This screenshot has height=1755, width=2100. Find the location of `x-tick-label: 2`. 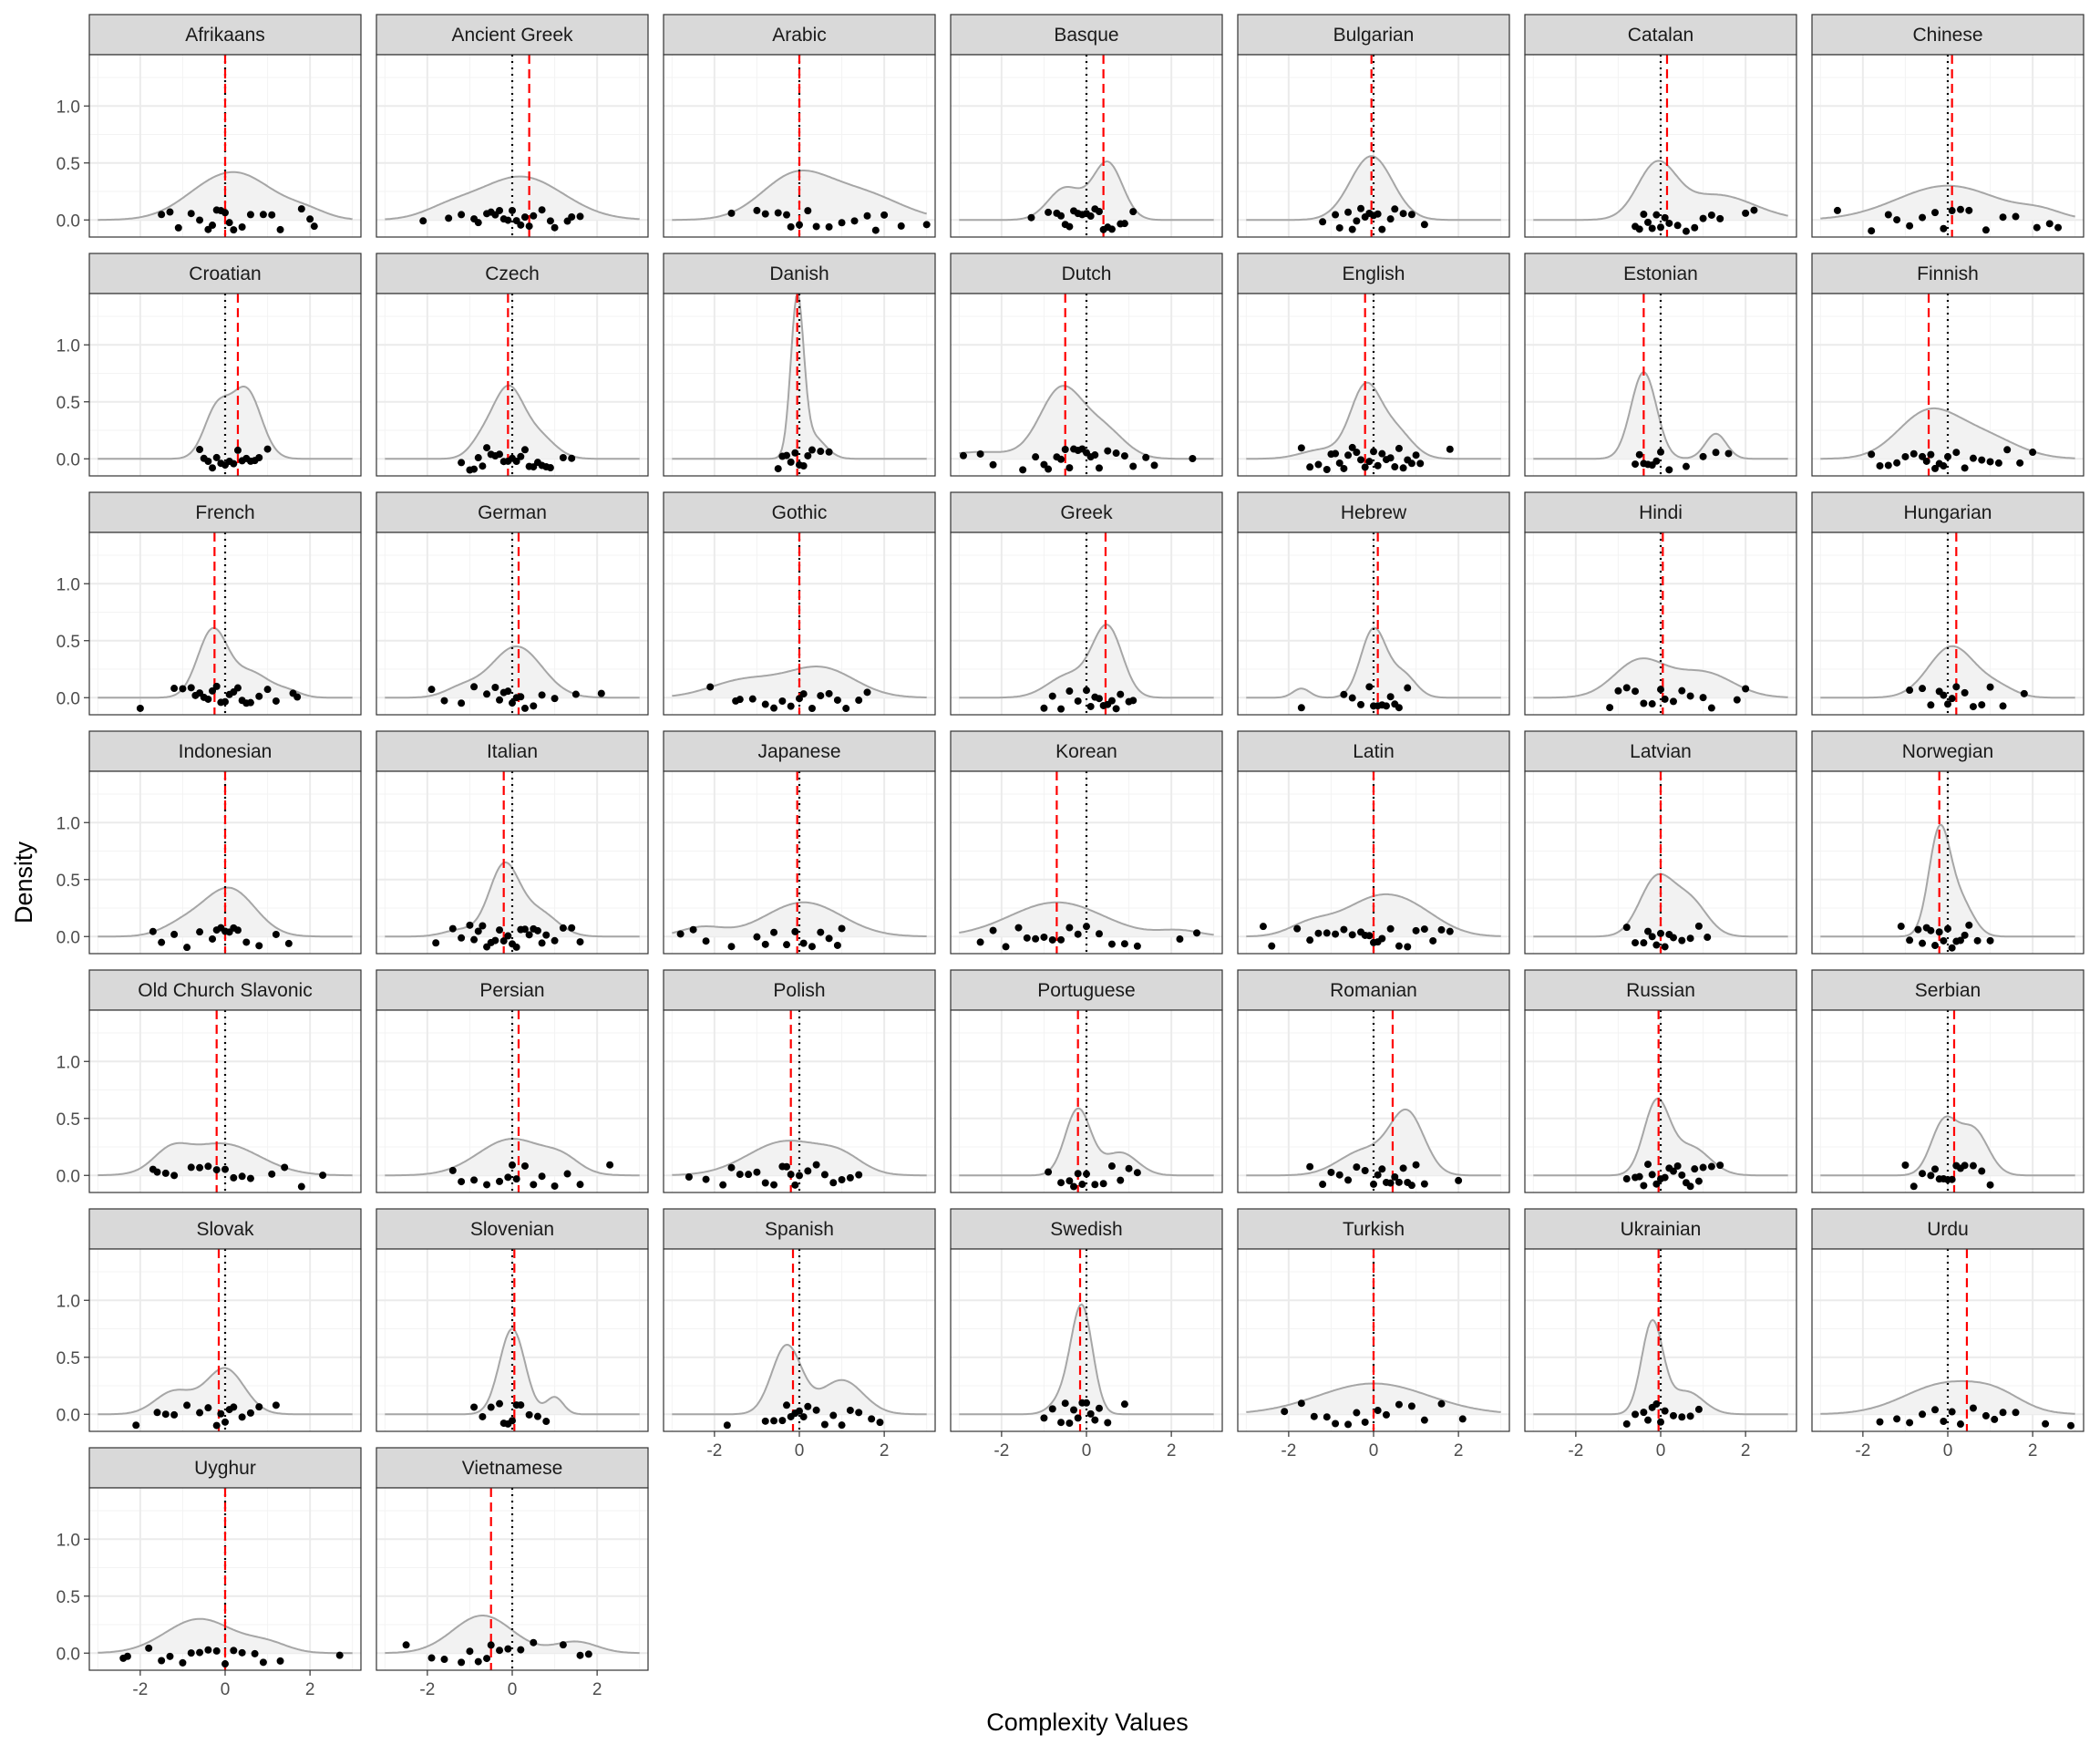

x-tick-label: 2 is located at coordinates (2033, 1451).